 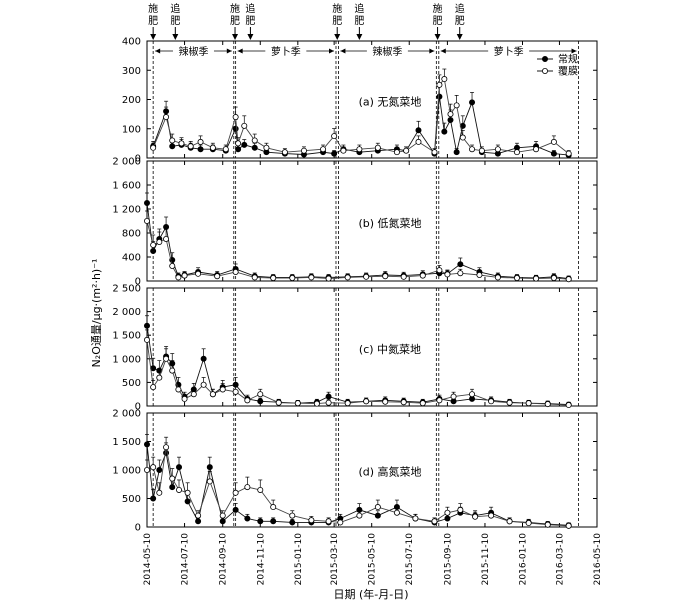 I want to click on series-line, so click(x=357, y=241).